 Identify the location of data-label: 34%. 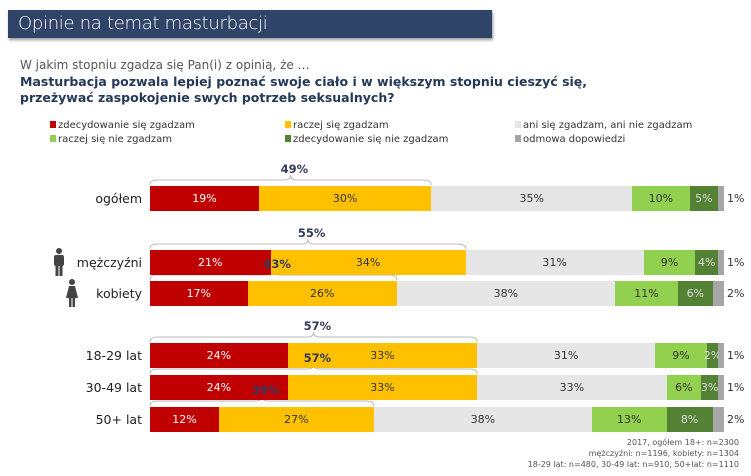
(368, 262).